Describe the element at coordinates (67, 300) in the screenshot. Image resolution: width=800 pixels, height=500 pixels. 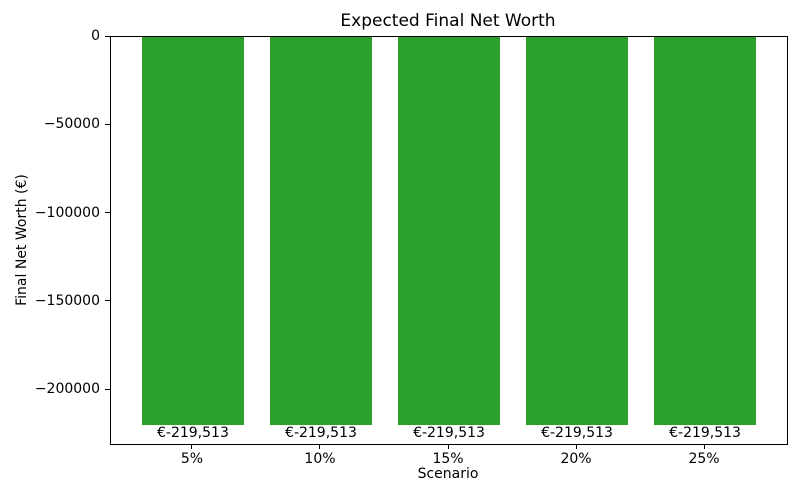
I see `y-tick-label: −150000` at that location.